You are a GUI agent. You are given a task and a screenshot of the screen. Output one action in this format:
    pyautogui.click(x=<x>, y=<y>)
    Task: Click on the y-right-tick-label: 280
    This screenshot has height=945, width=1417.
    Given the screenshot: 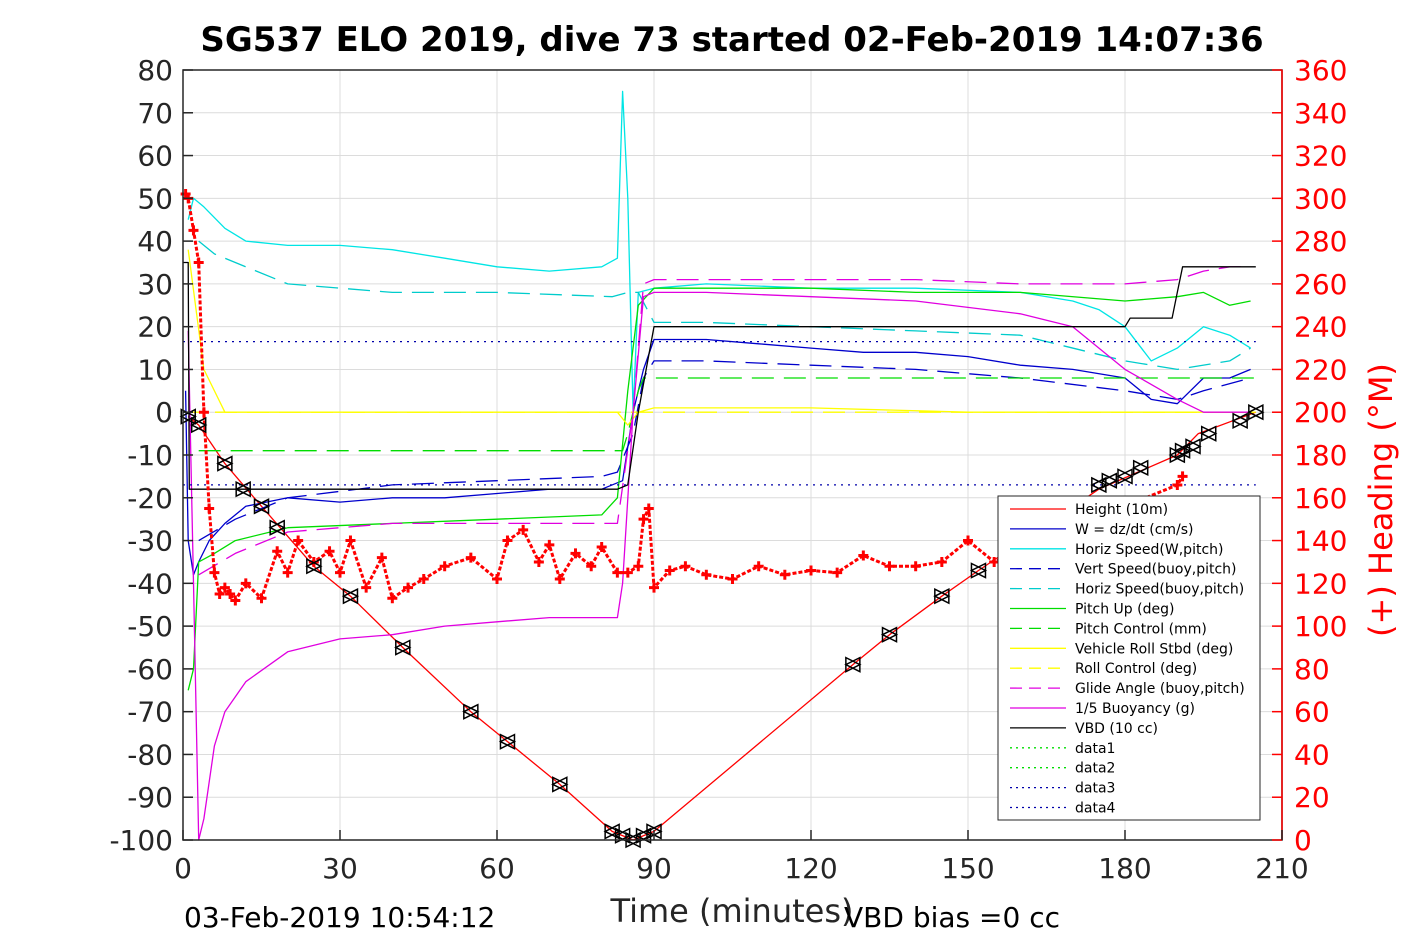 What is the action you would take?
    pyautogui.click(x=1320, y=241)
    